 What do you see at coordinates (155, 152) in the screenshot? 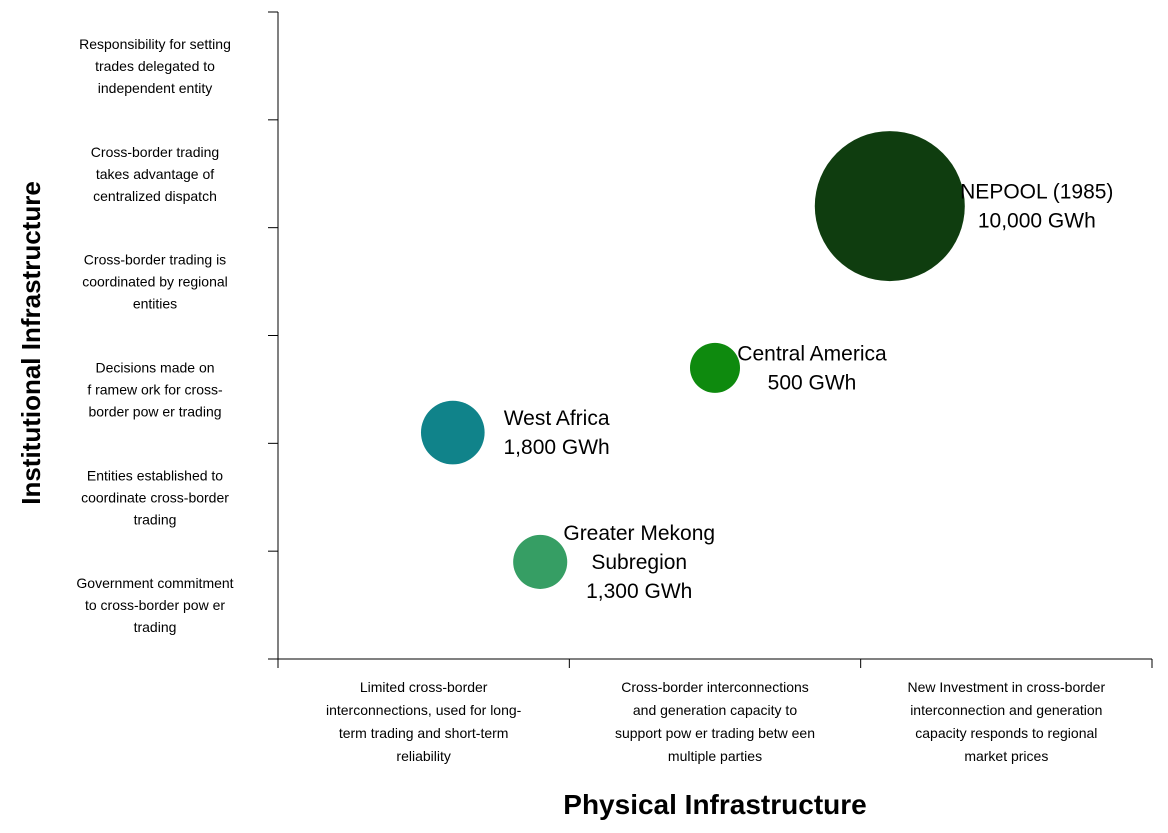
I see `y-tick-label-line: Cross-border trading` at bounding box center [155, 152].